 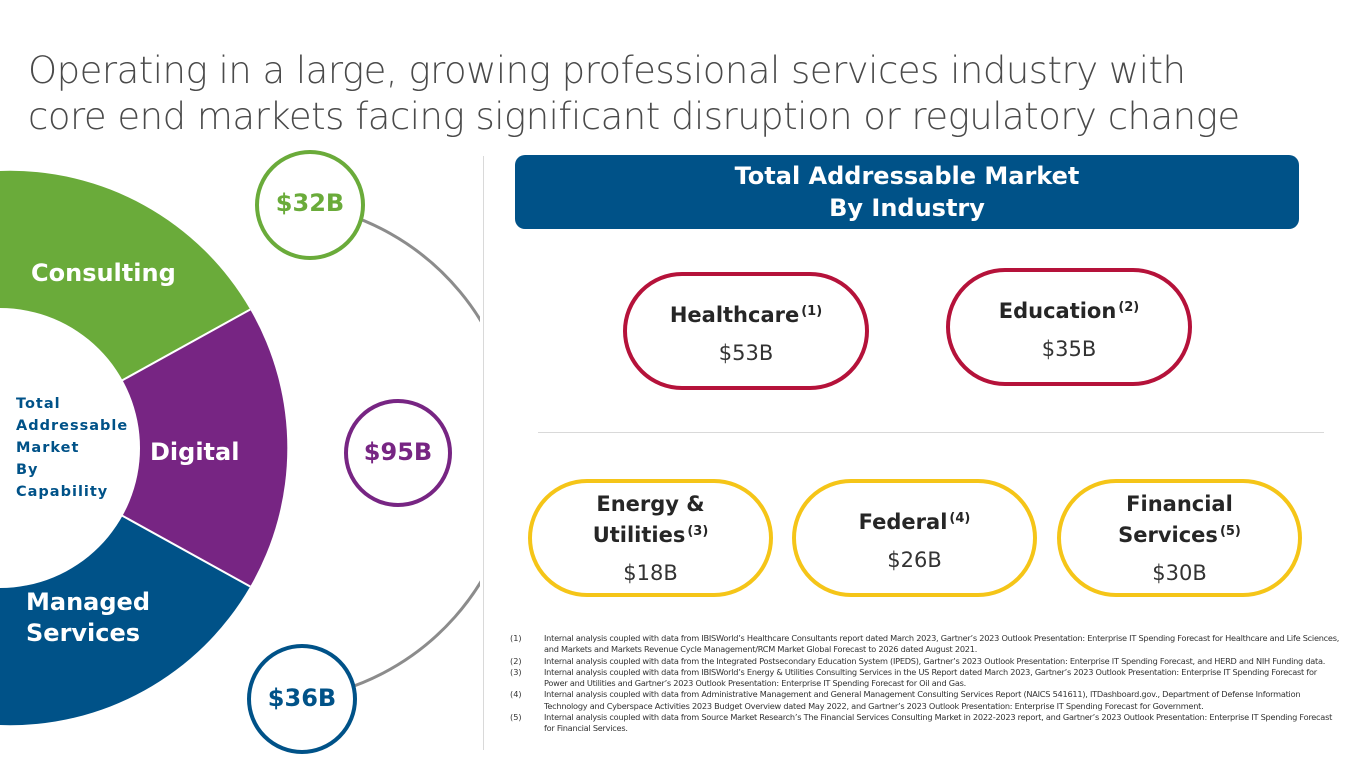 I want to click on bubble-managed-services, so click(x=302, y=699).